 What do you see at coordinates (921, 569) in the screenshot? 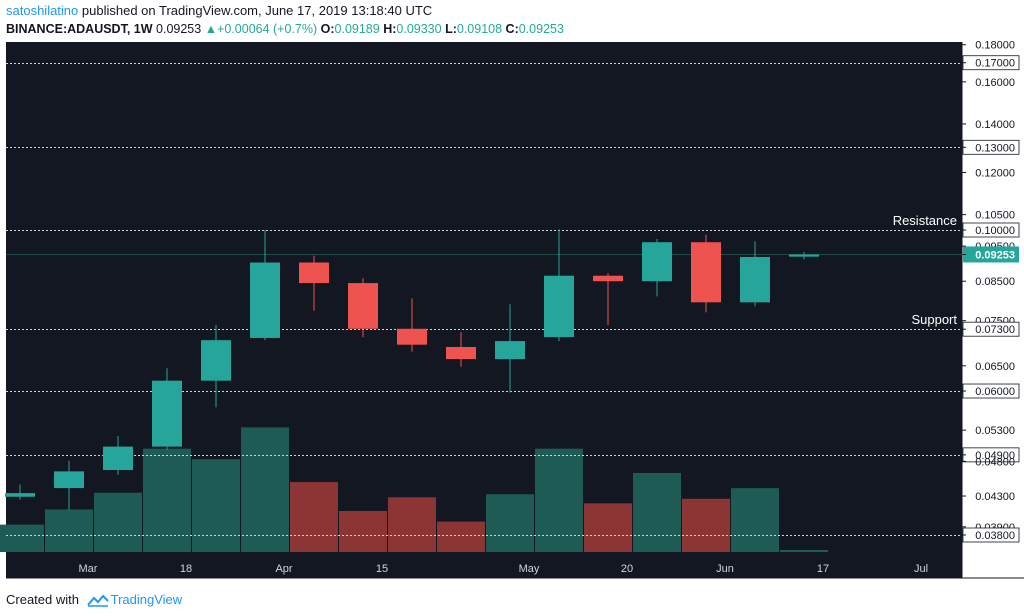
I see `time-tick-label: Jul` at bounding box center [921, 569].